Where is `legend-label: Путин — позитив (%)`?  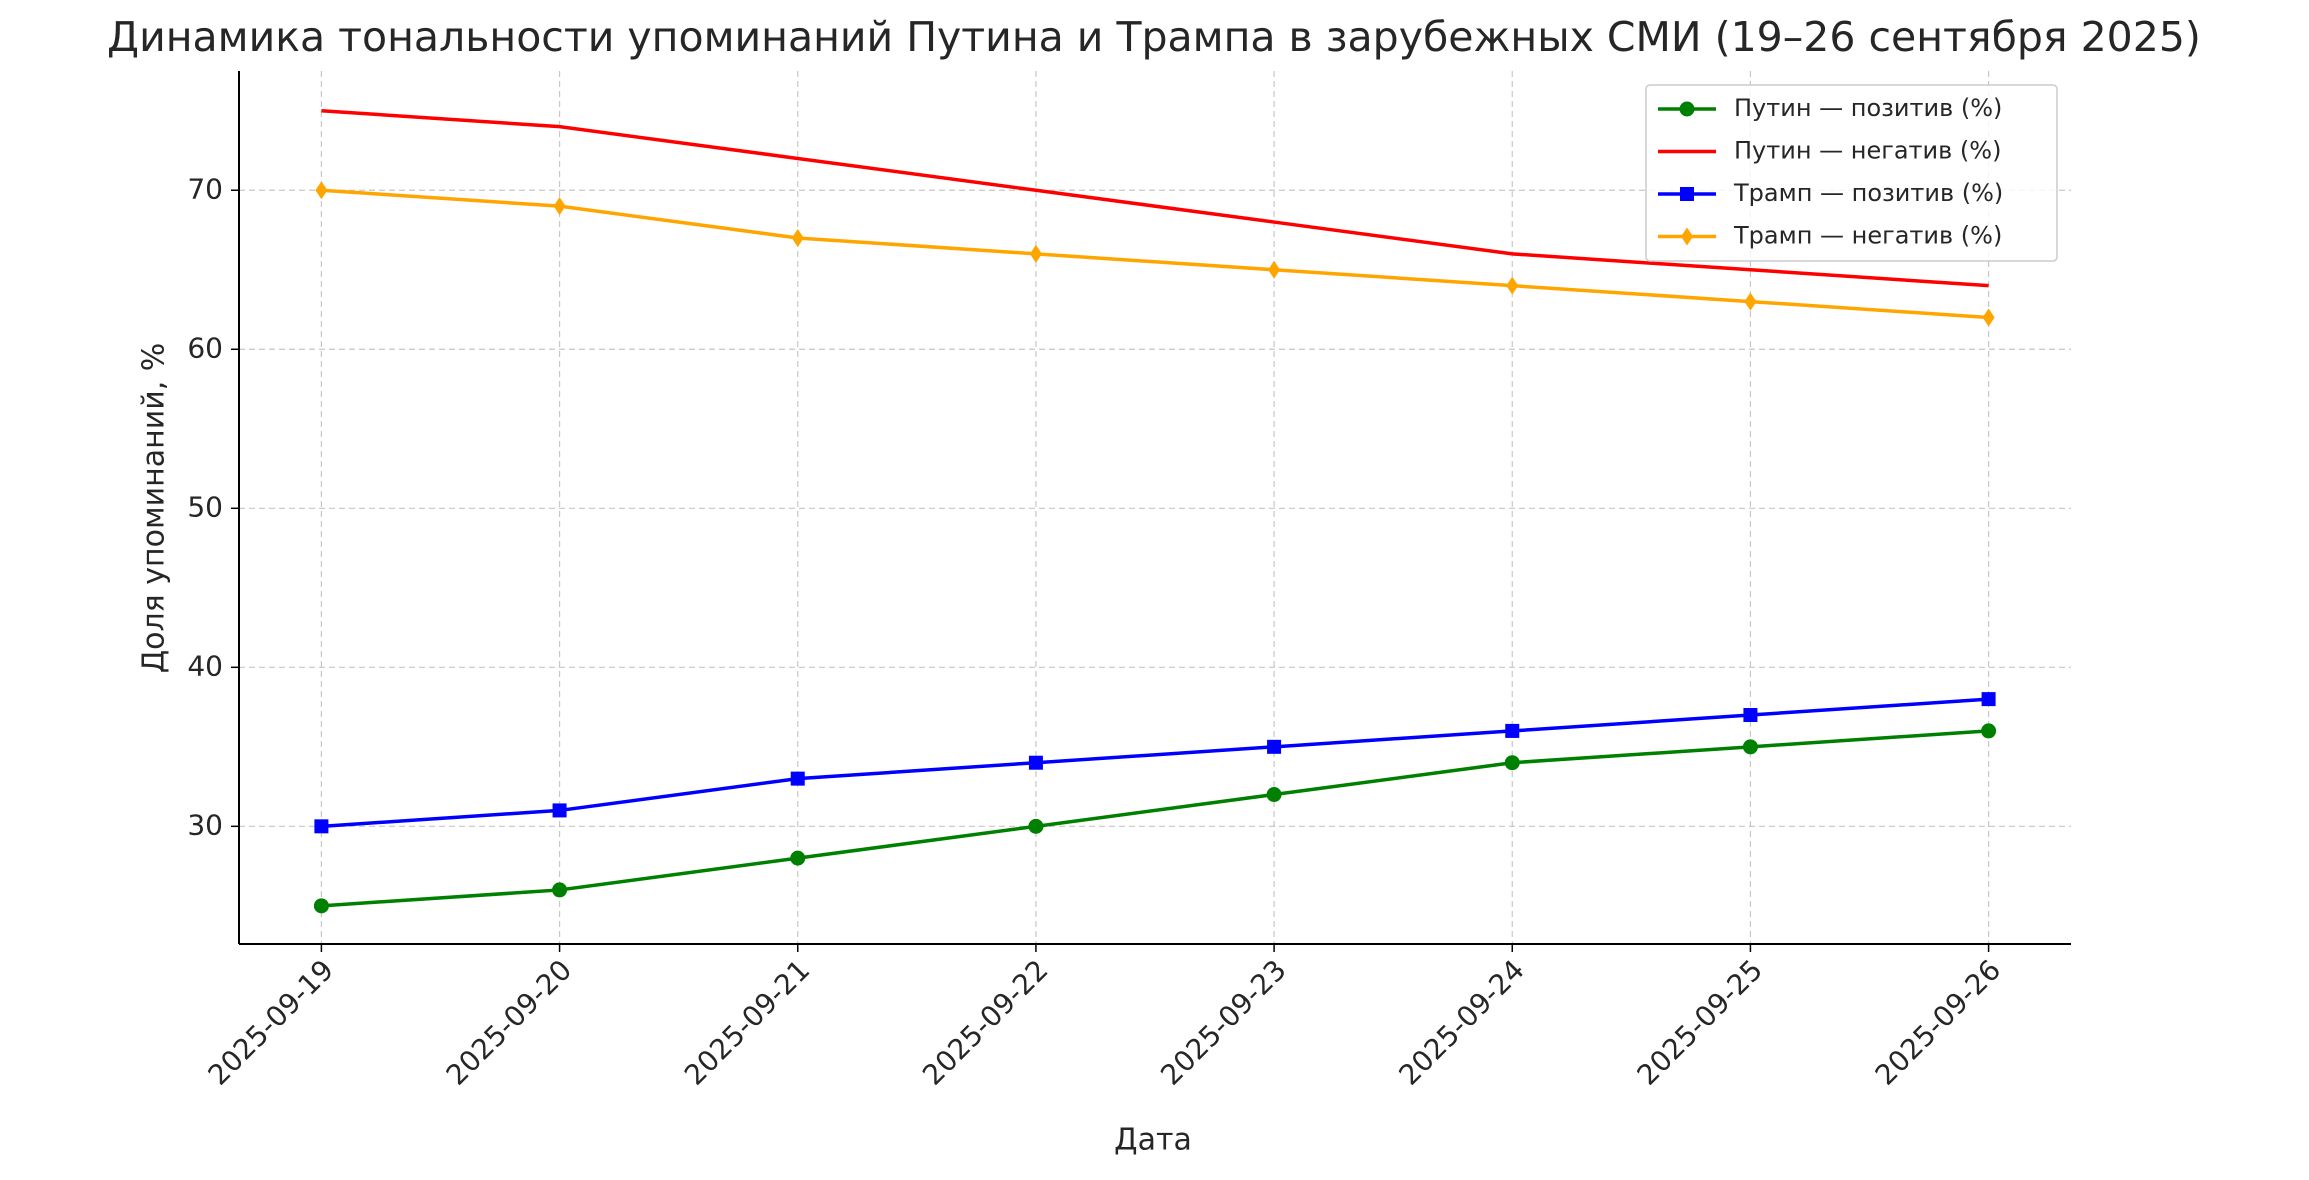 legend-label: Путин — позитив (%) is located at coordinates (1868, 108).